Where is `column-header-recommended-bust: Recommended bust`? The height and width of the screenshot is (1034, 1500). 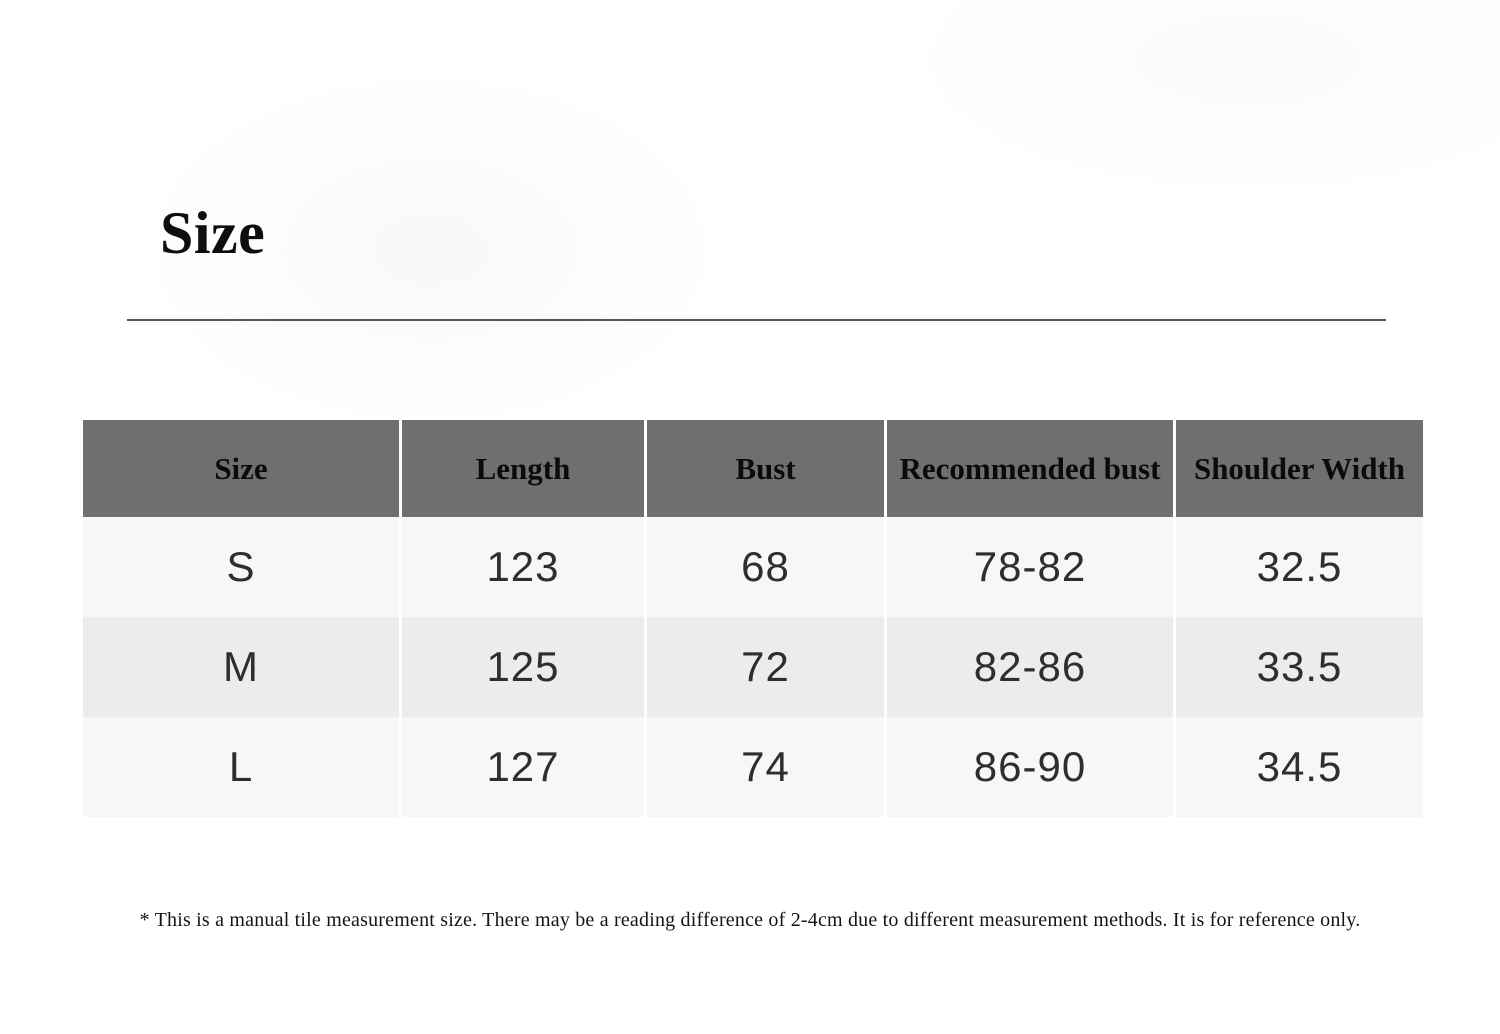
column-header-recommended-bust: Recommended bust is located at coordinates (1028, 468).